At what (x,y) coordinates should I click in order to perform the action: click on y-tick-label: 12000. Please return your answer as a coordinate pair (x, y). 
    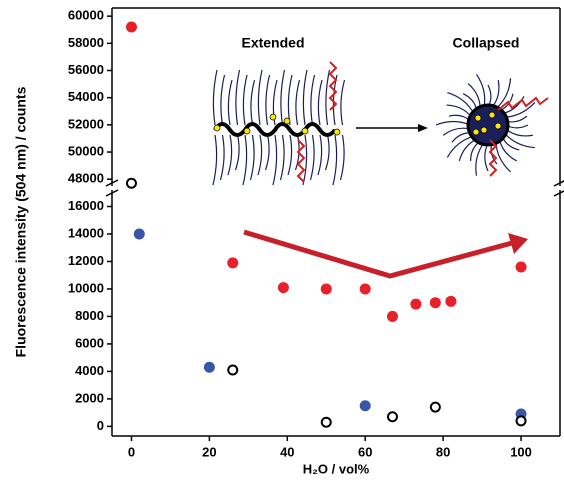
    Looking at the image, I should click on (86, 260).